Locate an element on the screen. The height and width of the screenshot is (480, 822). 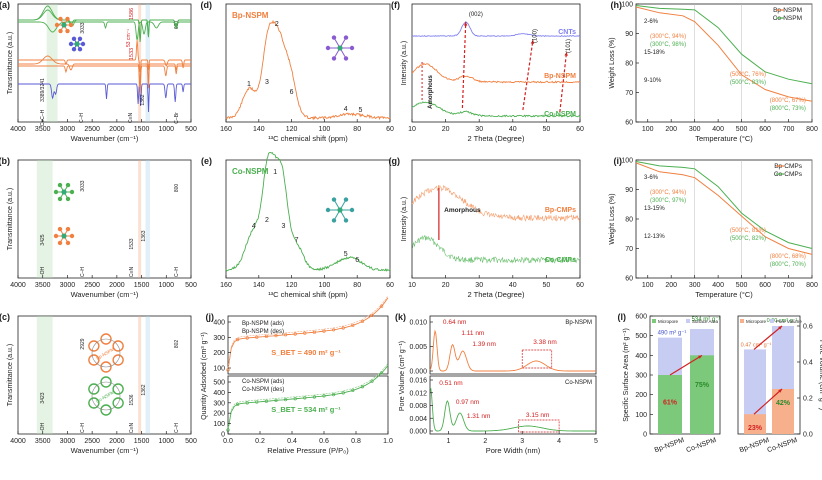
panel-a-annotation: 1586 is located at coordinates (132, 14).